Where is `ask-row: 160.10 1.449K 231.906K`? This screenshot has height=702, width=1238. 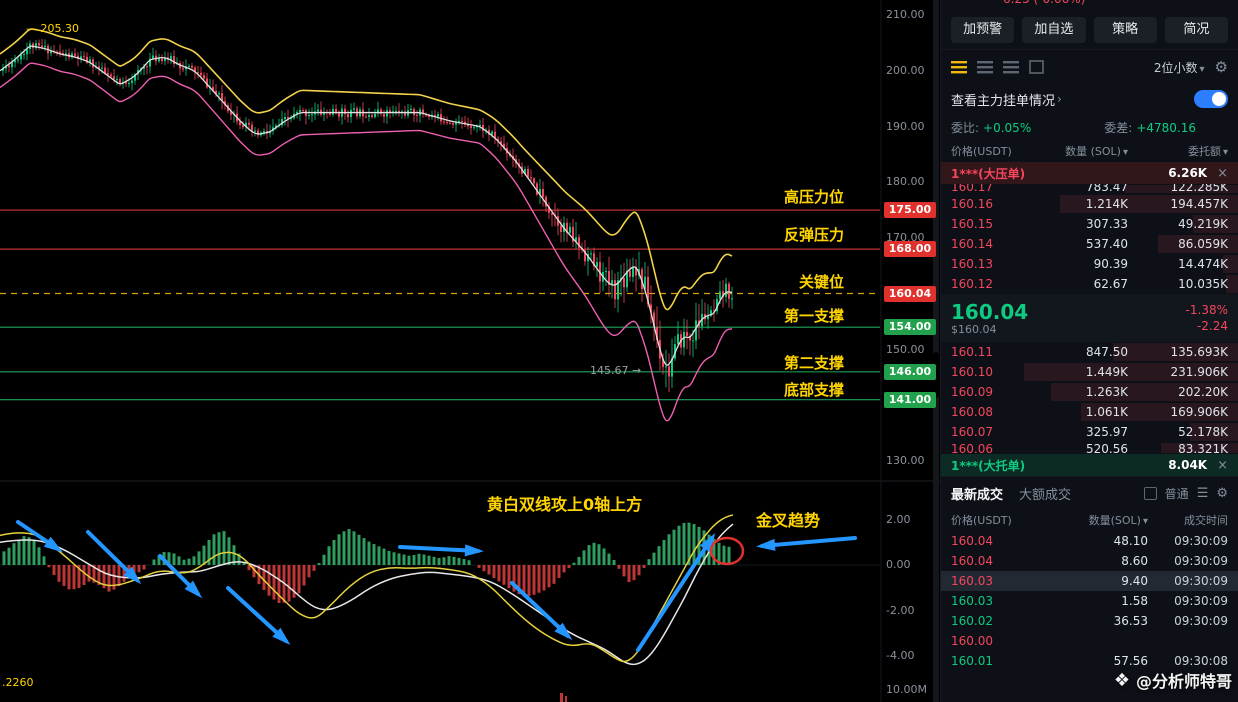 ask-row: 160.10 1.449K 231.906K is located at coordinates (1089, 372).